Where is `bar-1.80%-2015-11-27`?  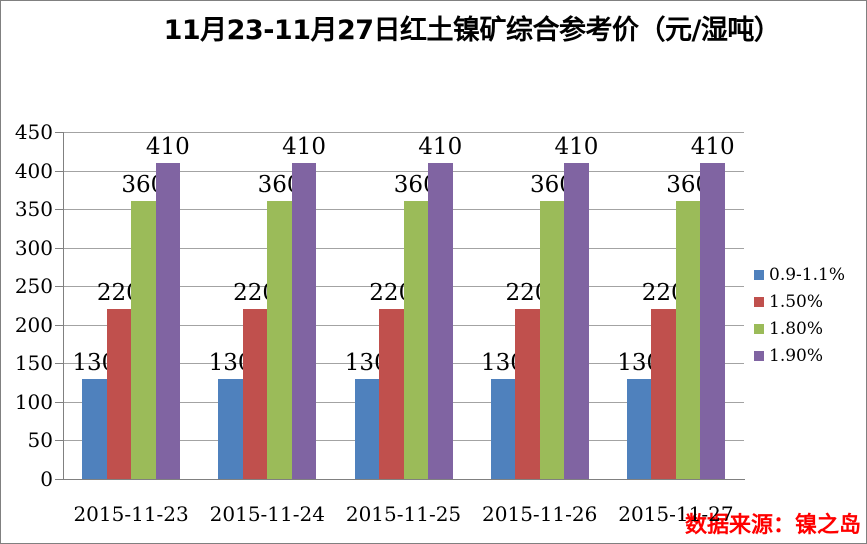 bar-1.80%-2015-11-27 is located at coordinates (688, 340).